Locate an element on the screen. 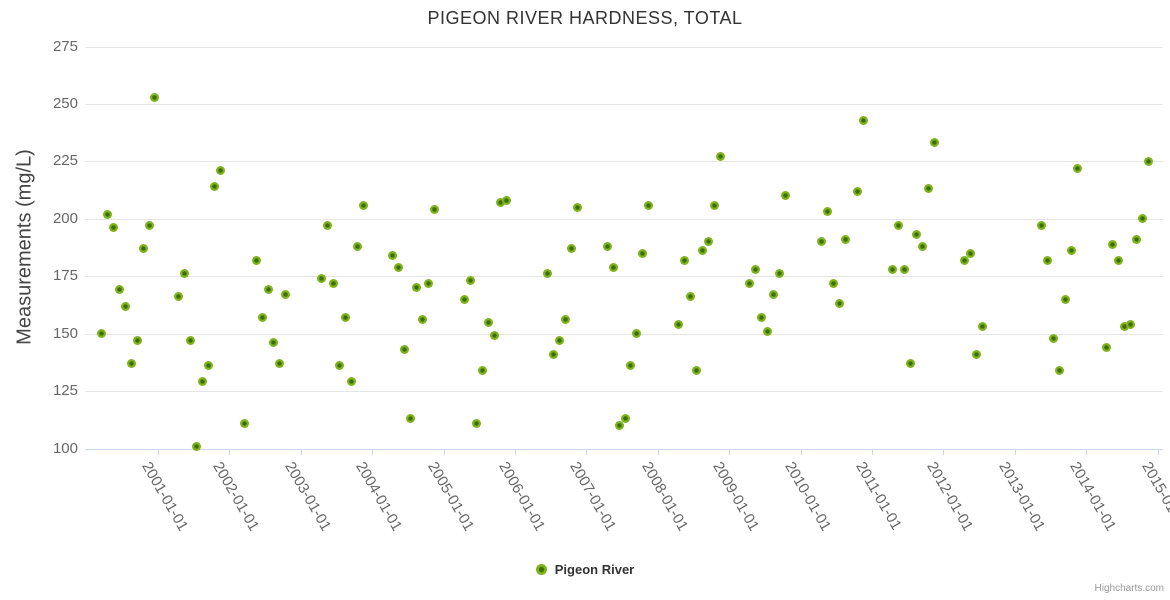  legend-item-pigeon-river: Pigeon River is located at coordinates (585, 569).